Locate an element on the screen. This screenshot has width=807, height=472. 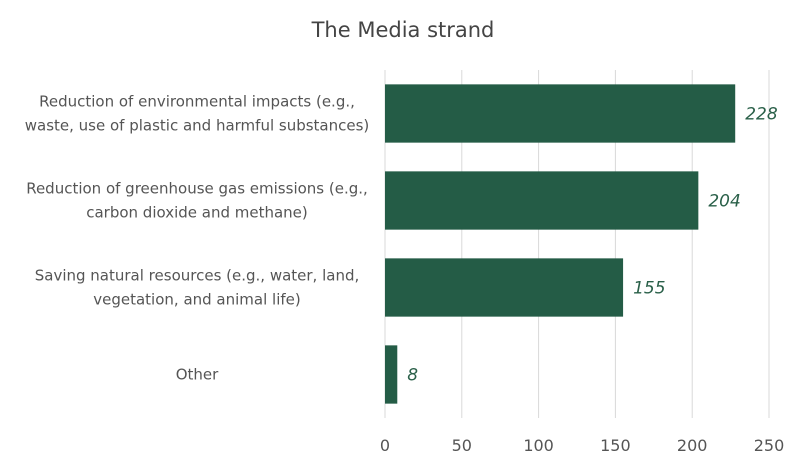
category-label: vegetation, and animal life) is located at coordinates (197, 300).